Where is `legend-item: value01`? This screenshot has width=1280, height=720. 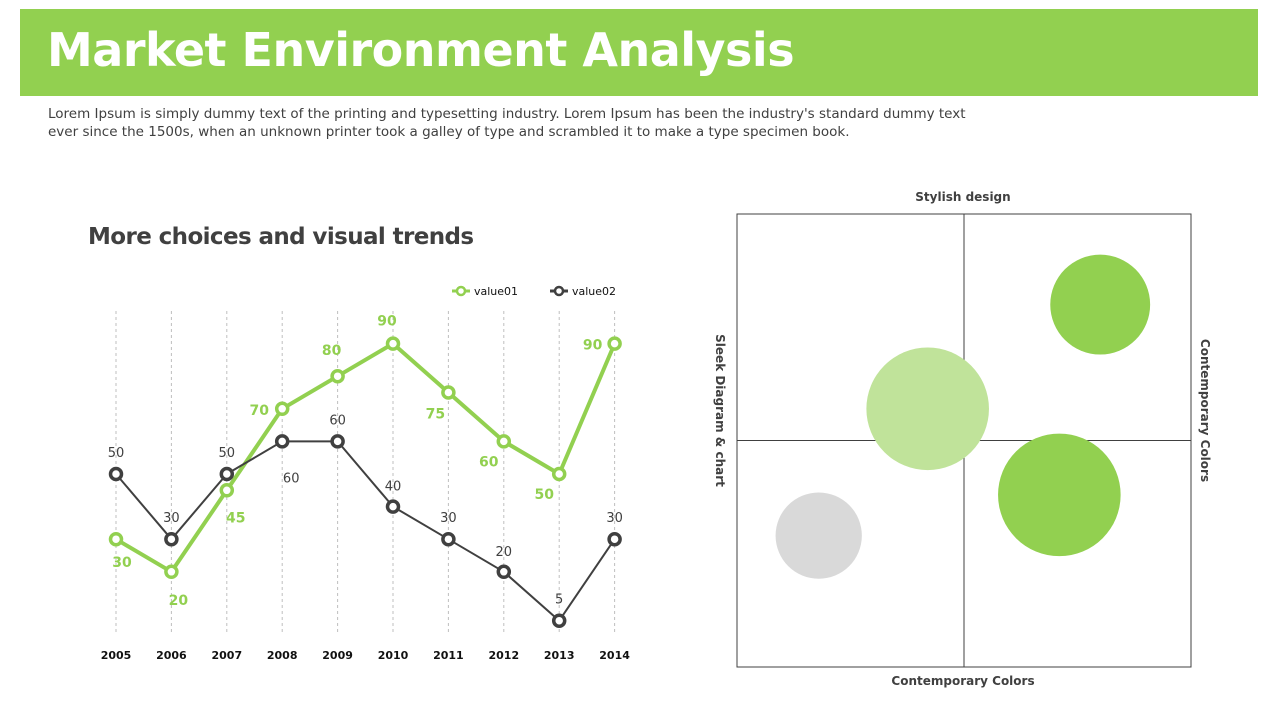
legend-item: value01 is located at coordinates (485, 291).